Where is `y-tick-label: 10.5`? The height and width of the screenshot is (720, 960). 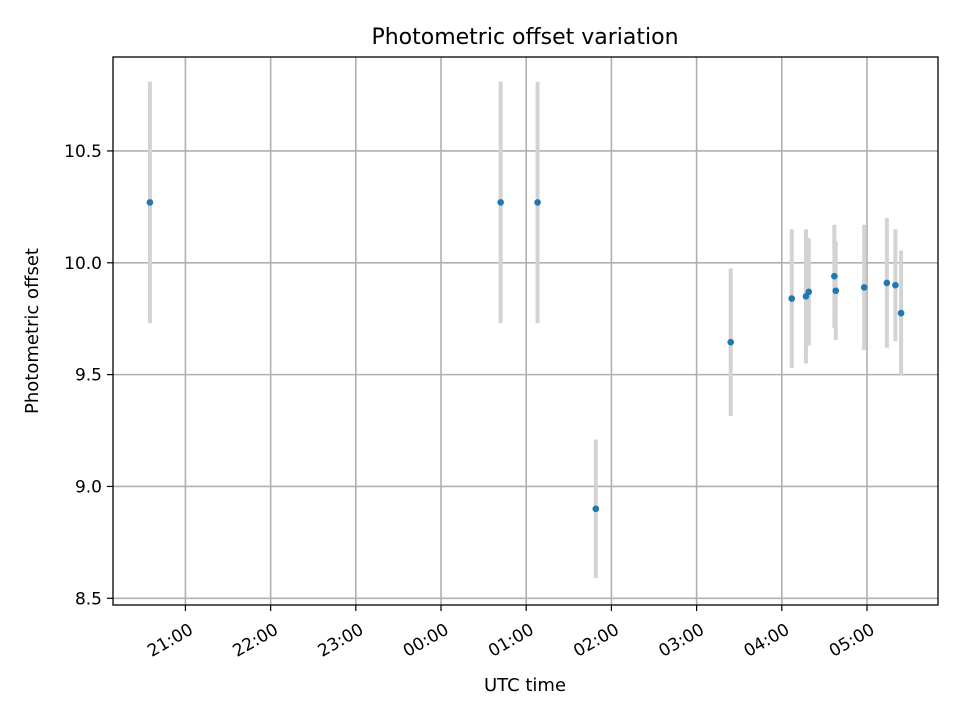
y-tick-label: 10.5 is located at coordinates (83, 152).